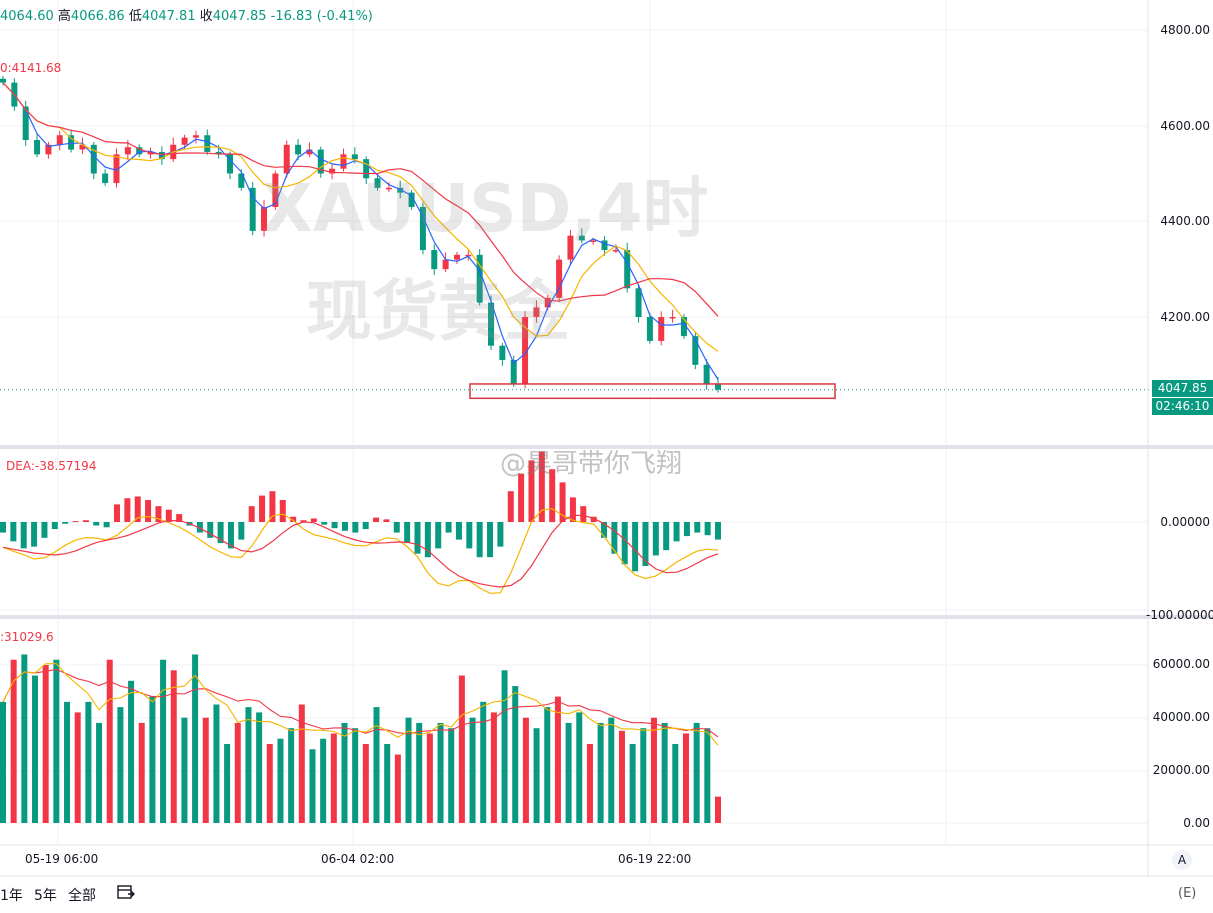 The height and width of the screenshot is (913, 1213). What do you see at coordinates (1185, 221) in the screenshot?
I see `price-tick-4400: 4400.00` at bounding box center [1185, 221].